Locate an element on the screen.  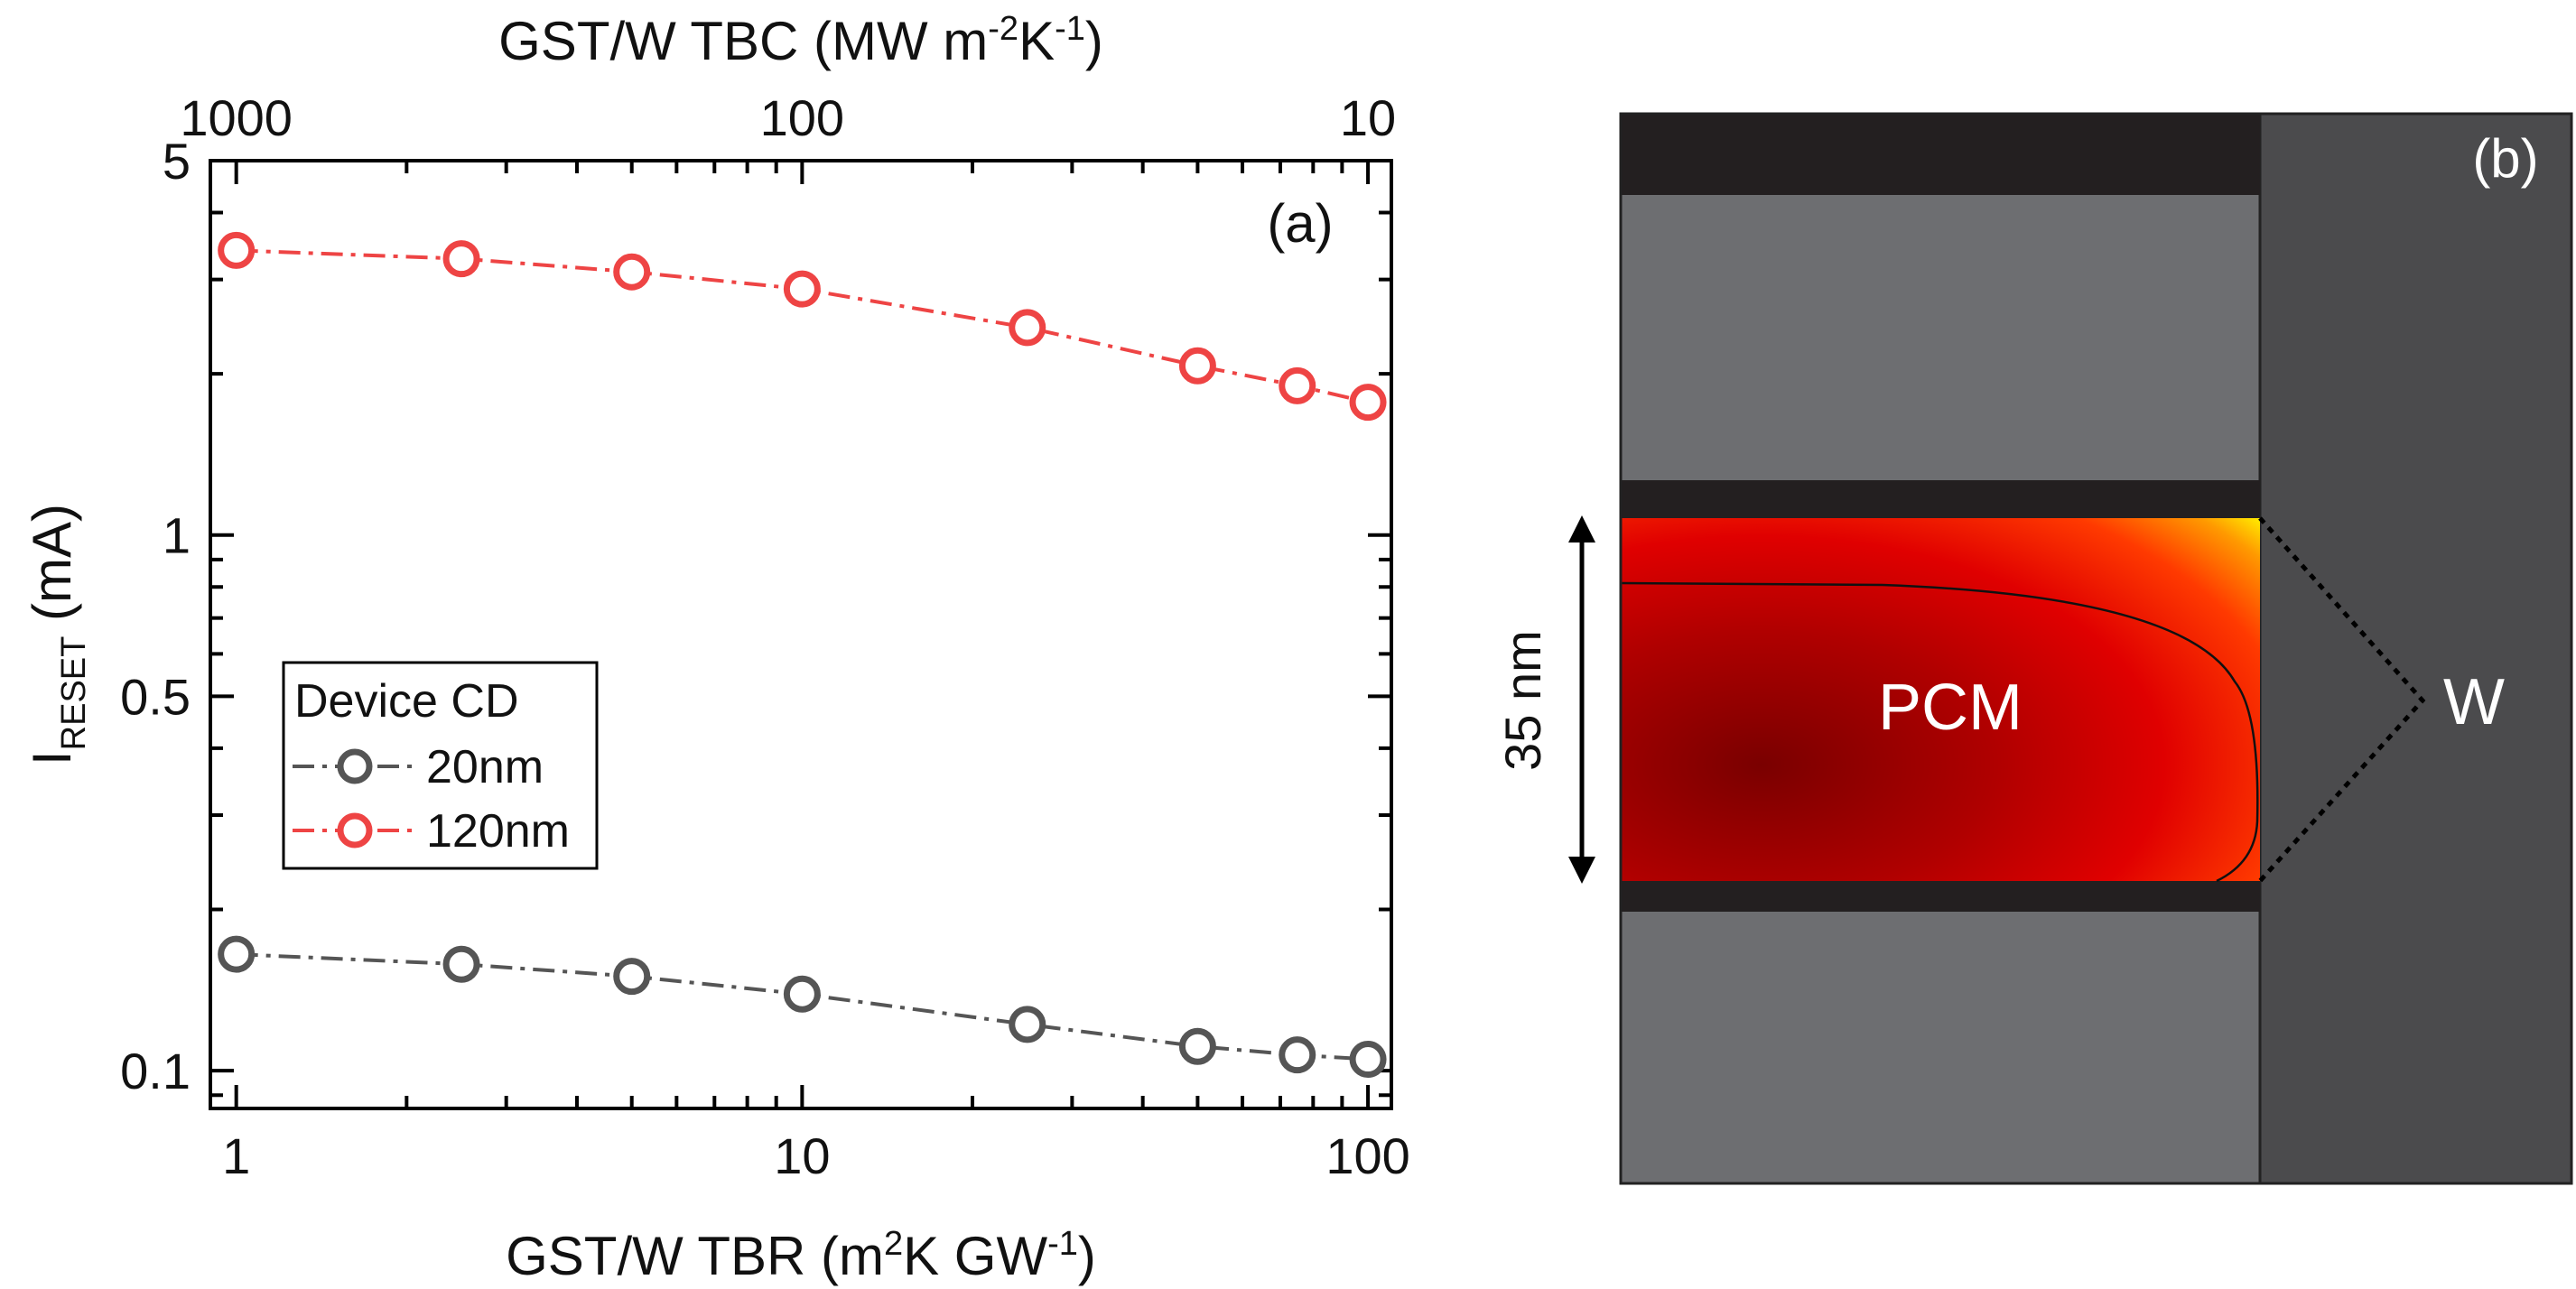
dimension-label: 35 nm is located at coordinates (1522, 700).